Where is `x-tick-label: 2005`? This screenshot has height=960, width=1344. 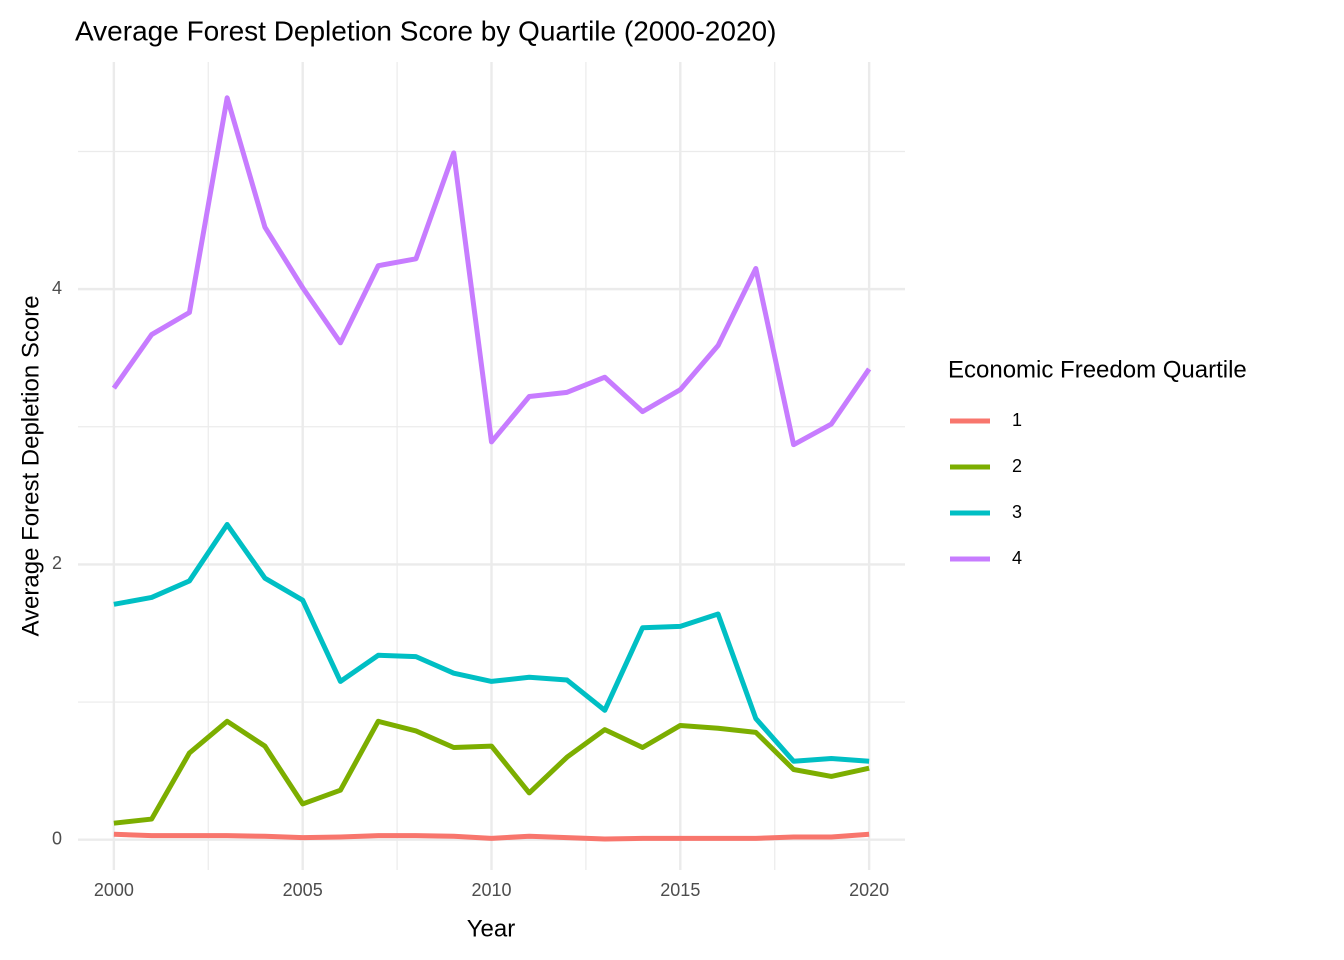
x-tick-label: 2005 is located at coordinates (303, 890).